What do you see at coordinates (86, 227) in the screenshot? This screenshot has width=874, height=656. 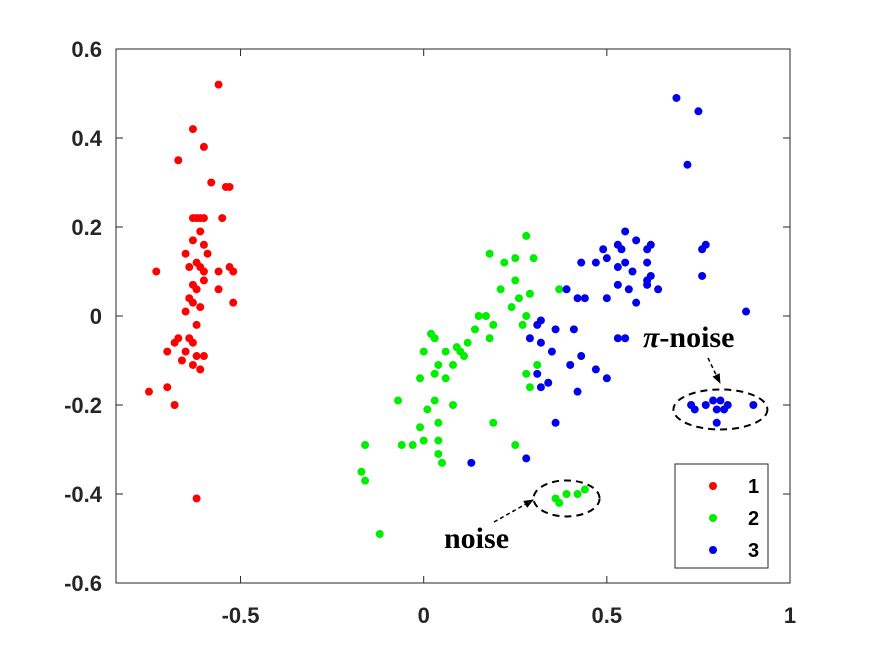 I see `y-tick-label: 0.2` at bounding box center [86, 227].